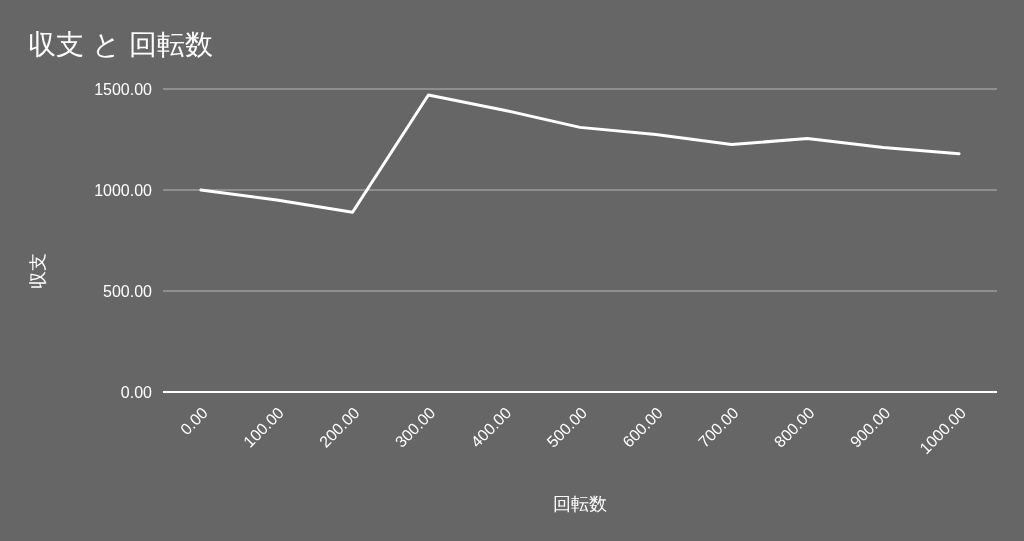 The image size is (1024, 541). Describe the element at coordinates (580, 504) in the screenshot. I see `x-axis-title: 回転数` at that location.